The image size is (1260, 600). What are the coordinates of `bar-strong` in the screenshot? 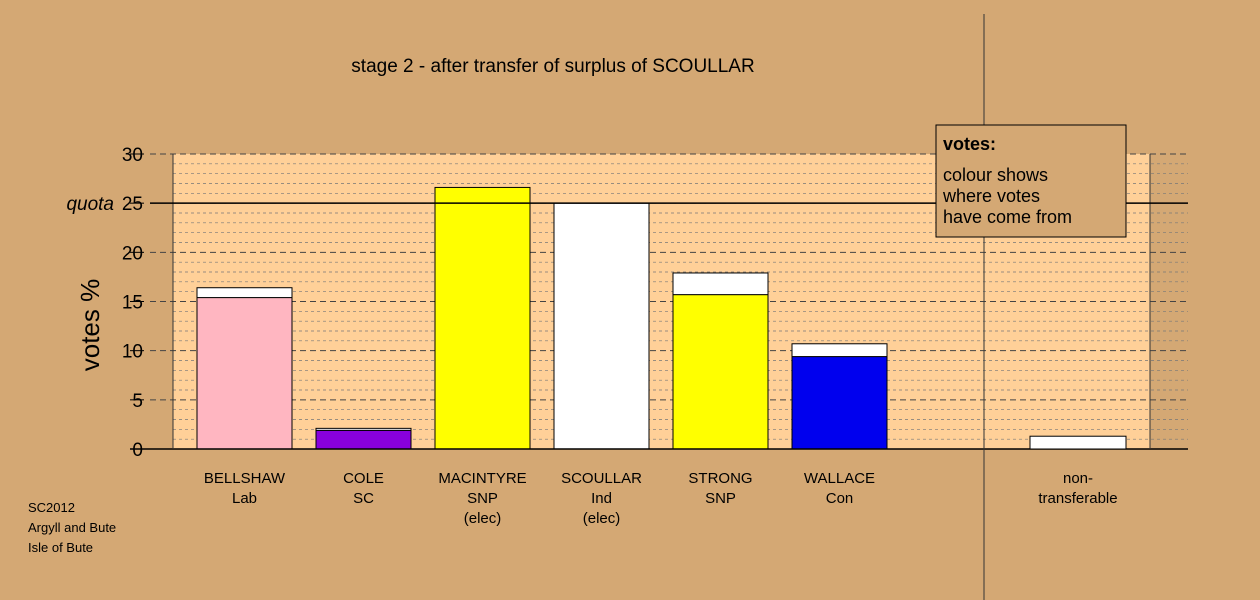 It's located at (720, 372).